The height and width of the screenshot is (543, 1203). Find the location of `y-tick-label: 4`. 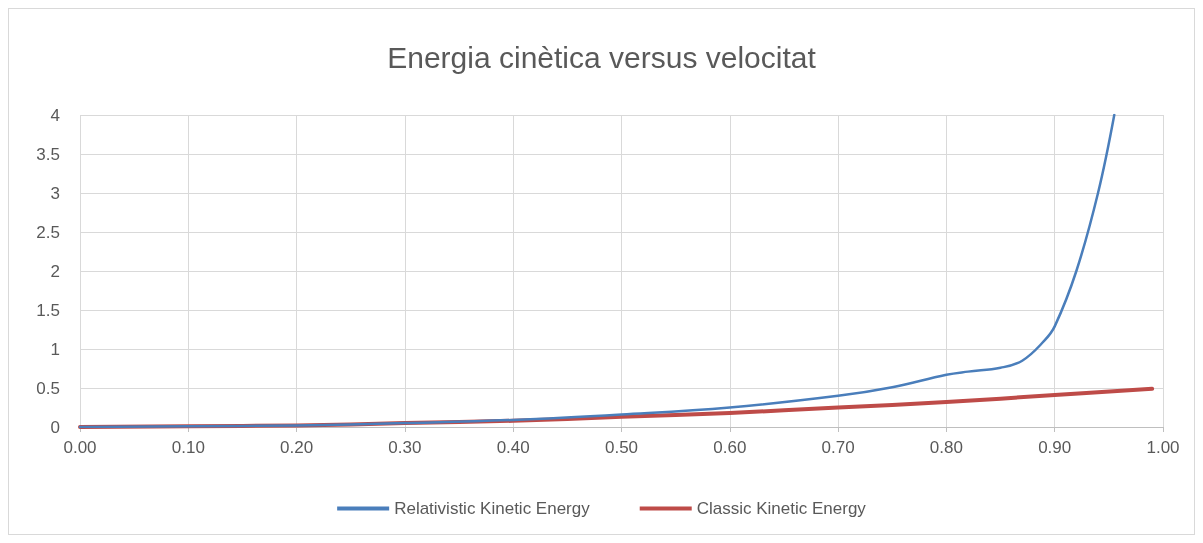

y-tick-label: 4 is located at coordinates (55, 115).